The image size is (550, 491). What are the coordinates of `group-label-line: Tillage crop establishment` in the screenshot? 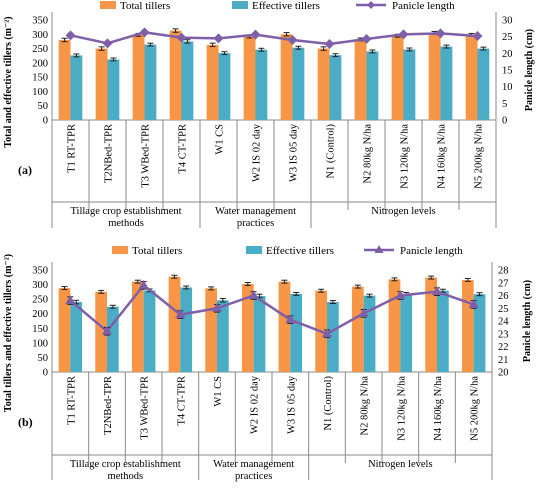 It's located at (125, 211).